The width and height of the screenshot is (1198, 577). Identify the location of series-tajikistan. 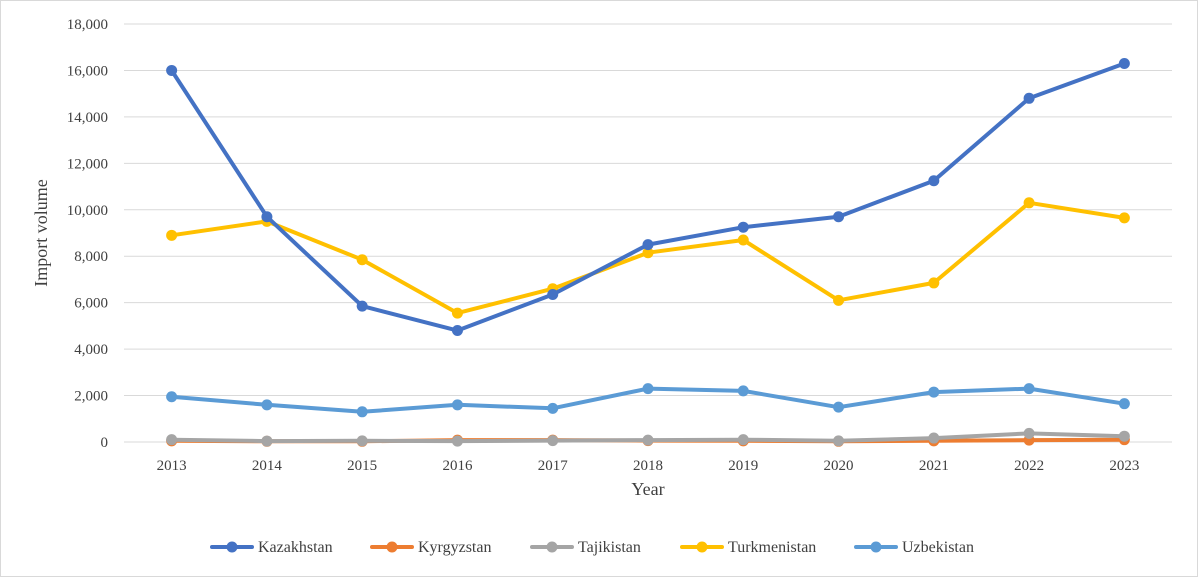
(648, 437).